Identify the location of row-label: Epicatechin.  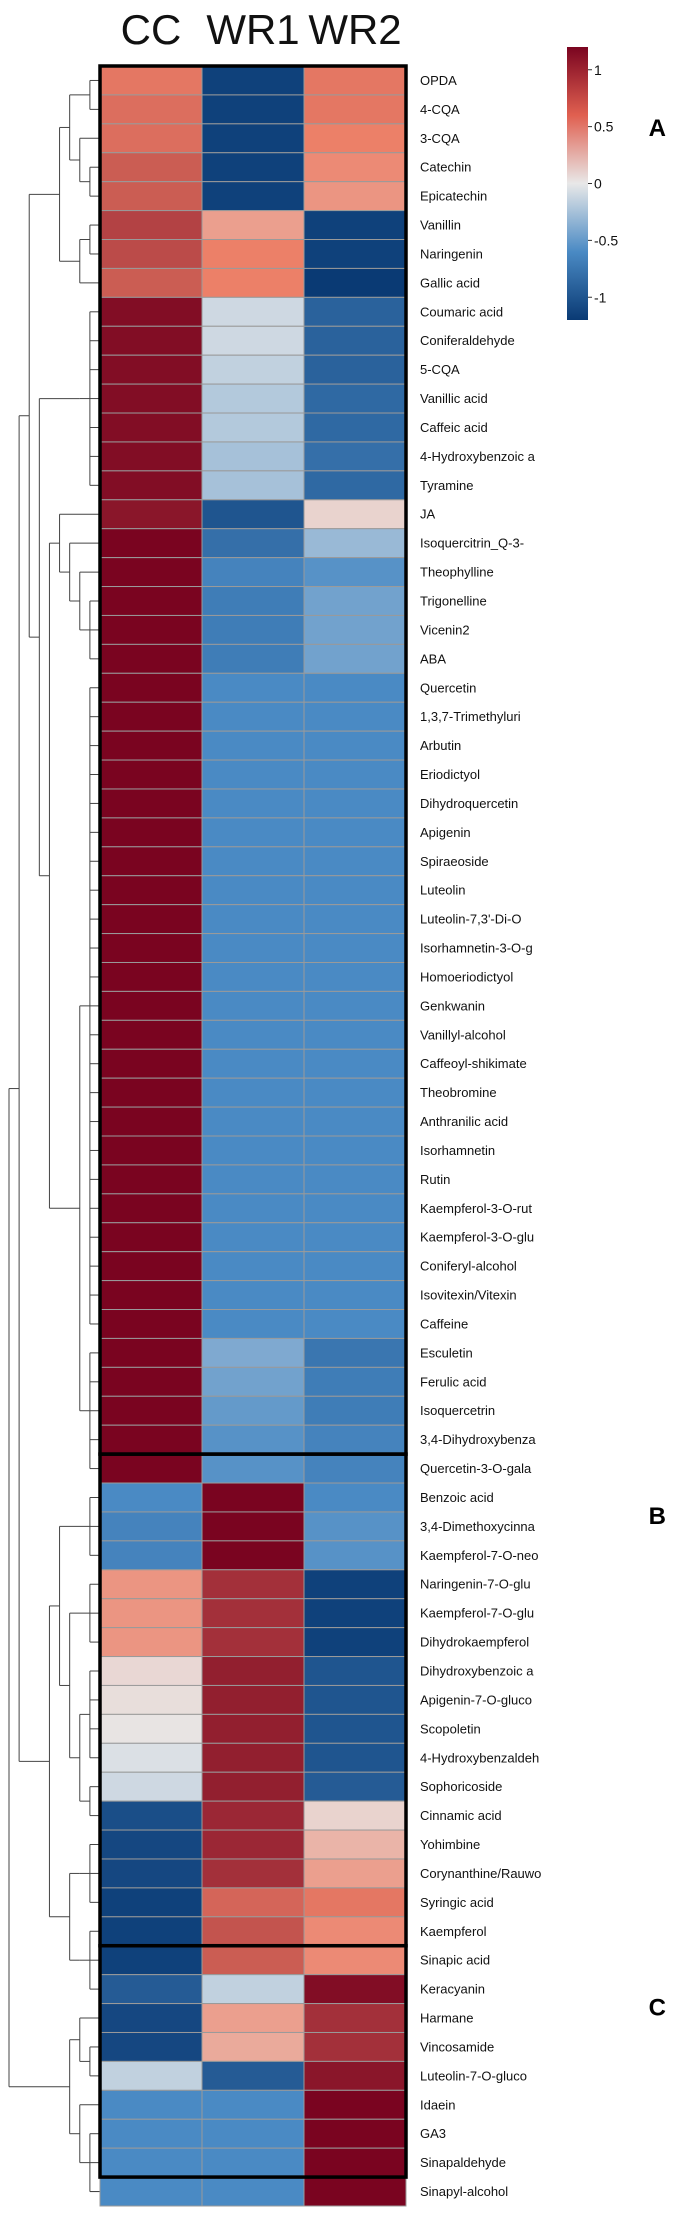
(453, 196).